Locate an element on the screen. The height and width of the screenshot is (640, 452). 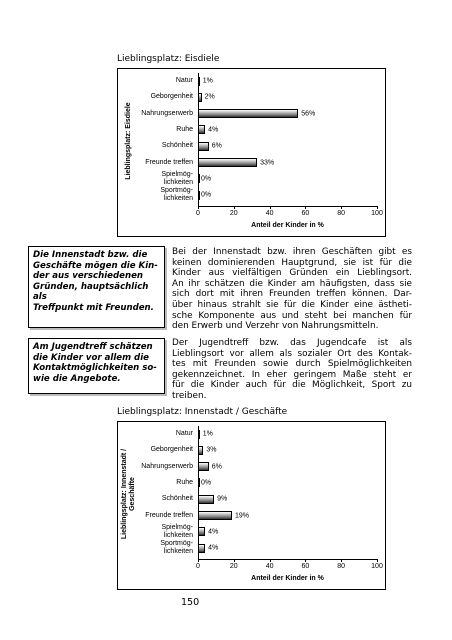
x-axis-label: Anteil der Kinder in % is located at coordinates (287, 225).